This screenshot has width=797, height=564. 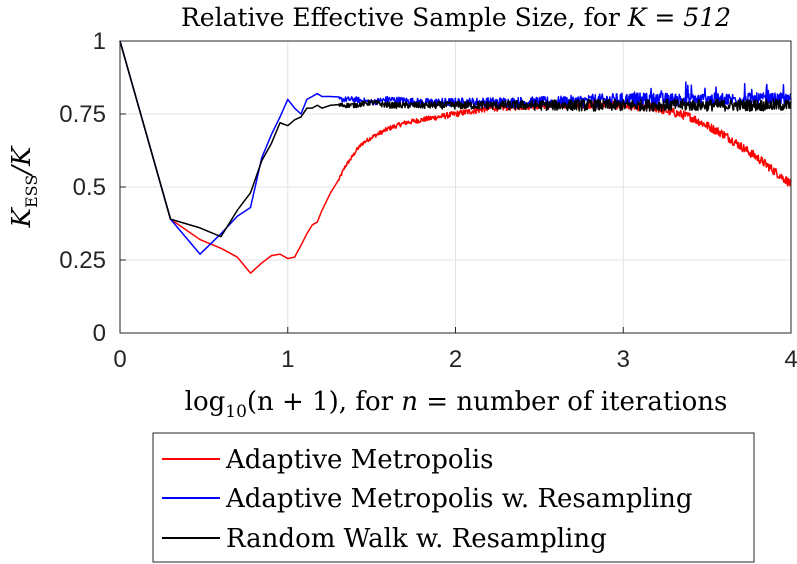 What do you see at coordinates (416, 539) in the screenshot?
I see `legend-label-random-walk-resampling: Random Walk w. Resampling` at bounding box center [416, 539].